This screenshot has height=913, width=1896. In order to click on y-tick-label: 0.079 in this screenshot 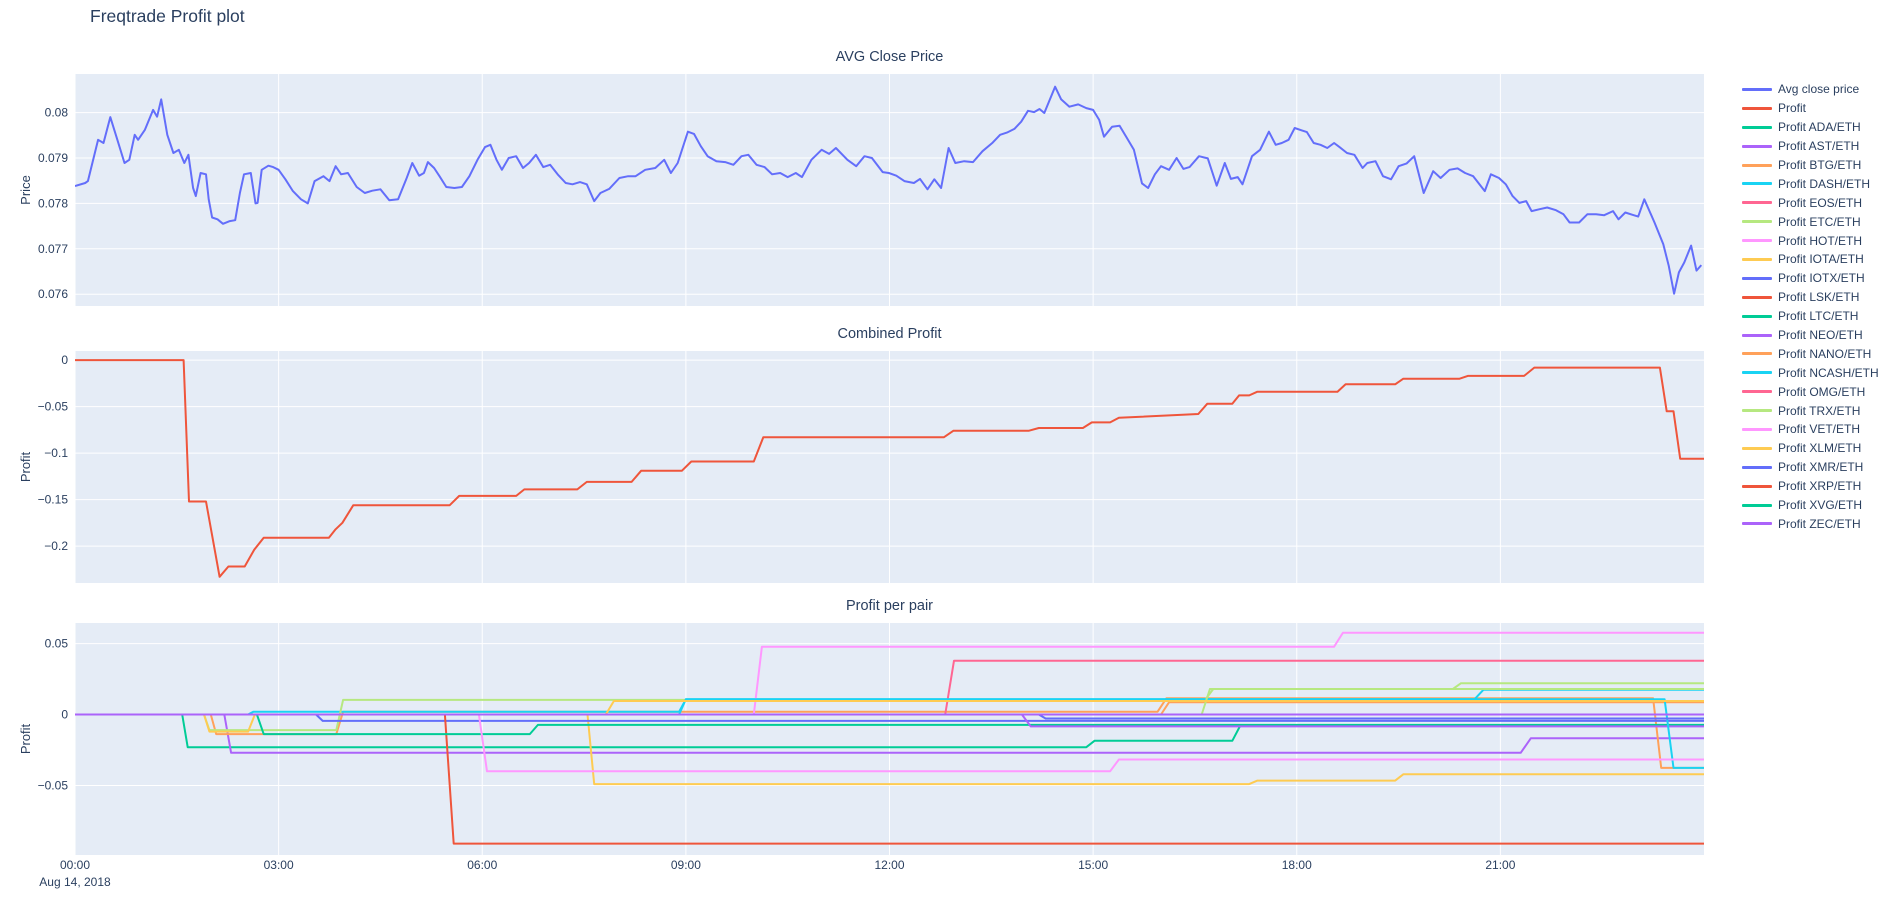, I will do `click(53, 158)`.